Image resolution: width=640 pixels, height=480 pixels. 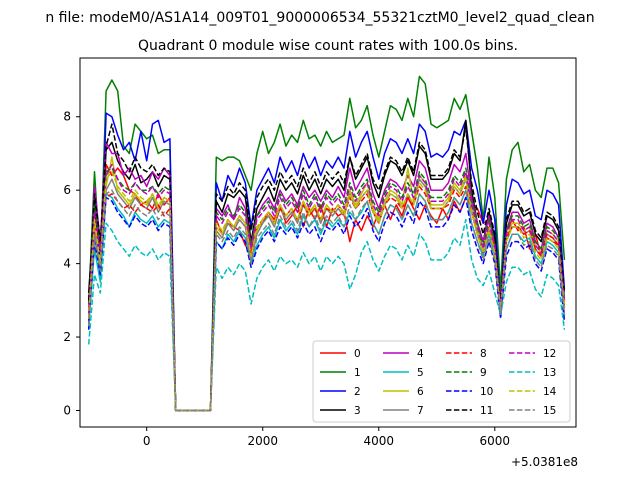 I want to click on x-tick-label: 0, so click(x=147, y=441).